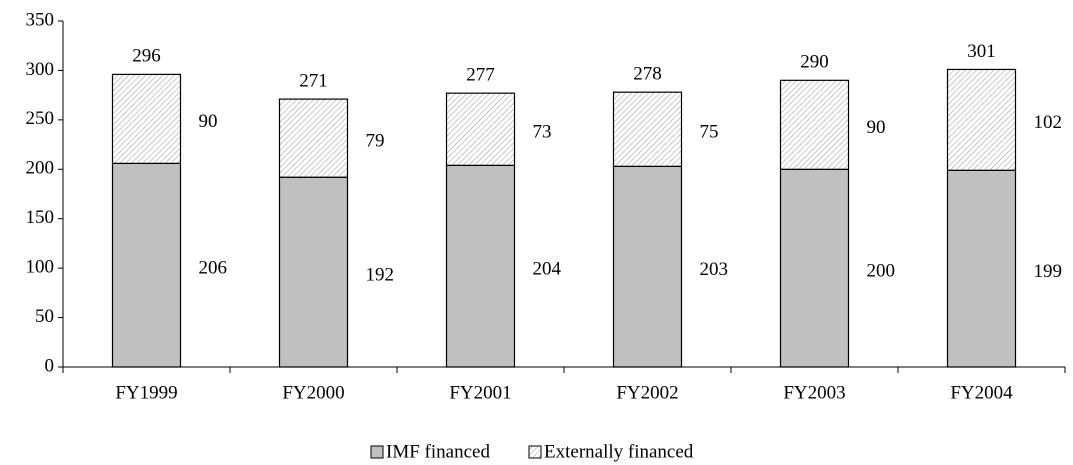 This screenshot has height=465, width=1073. I want to click on y-tick-label: 250, so click(40, 118).